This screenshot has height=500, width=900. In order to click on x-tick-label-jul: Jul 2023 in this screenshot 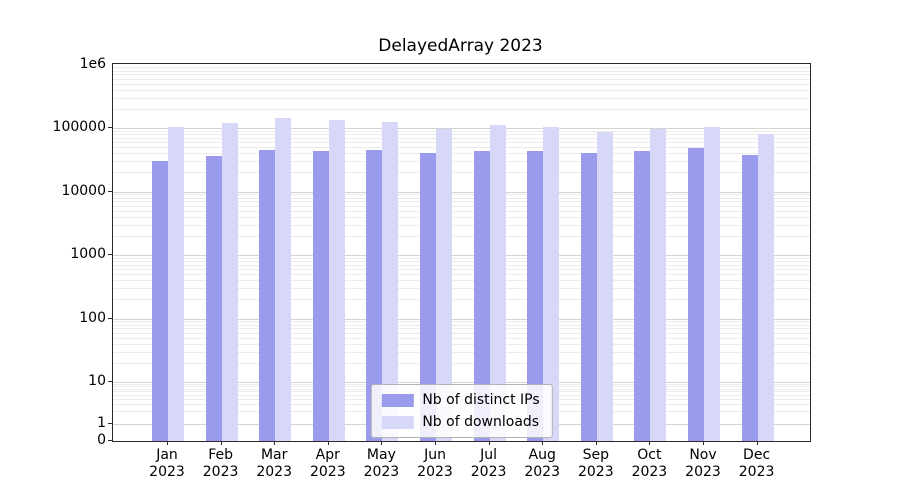, I will do `click(488, 463)`.